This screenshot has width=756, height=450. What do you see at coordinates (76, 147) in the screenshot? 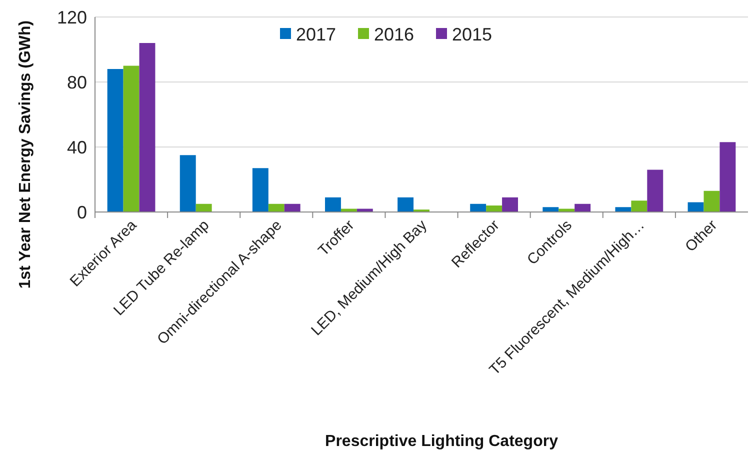
I see `y-tick-label: 40` at bounding box center [76, 147].